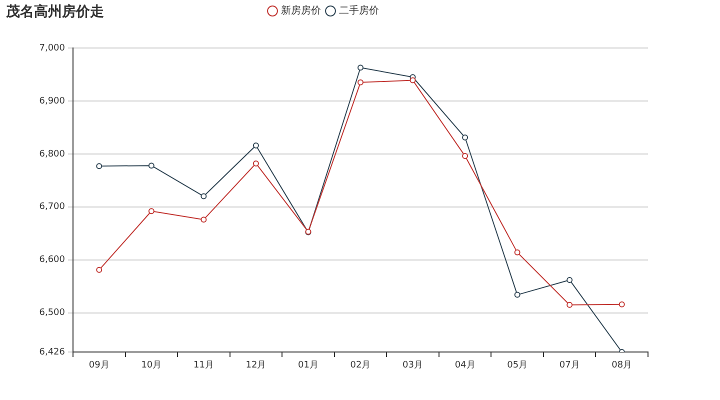 The height and width of the screenshot is (400, 720). Describe the element at coordinates (308, 365) in the screenshot. I see `x-tick-label: 01月` at that location.